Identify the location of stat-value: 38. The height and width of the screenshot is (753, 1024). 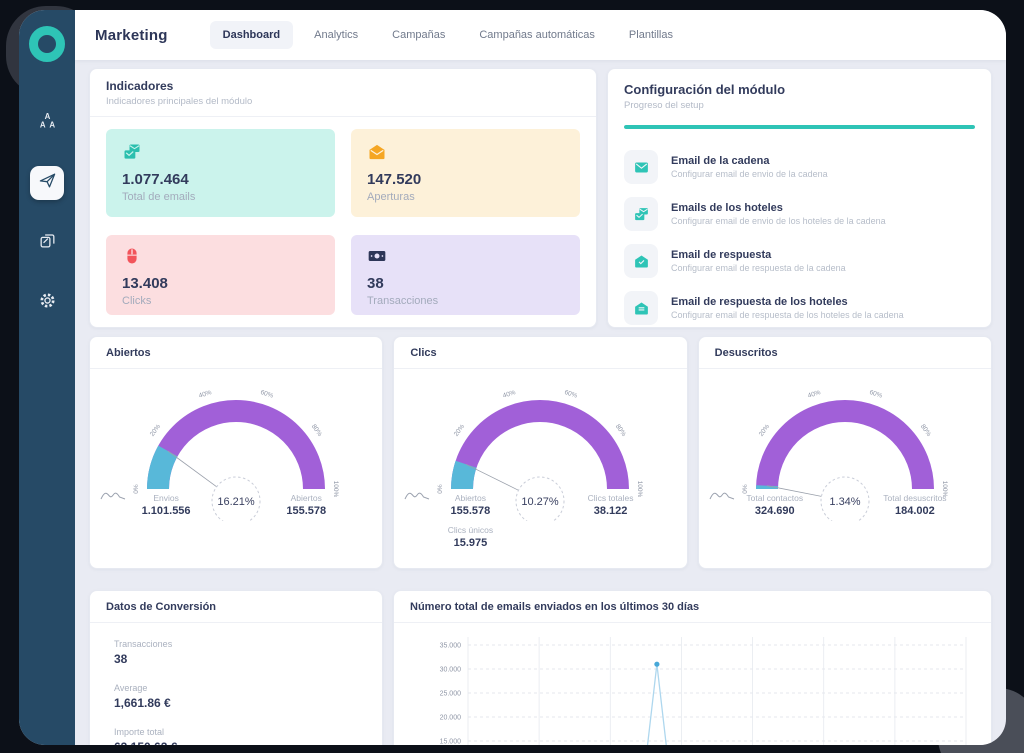
(375, 283).